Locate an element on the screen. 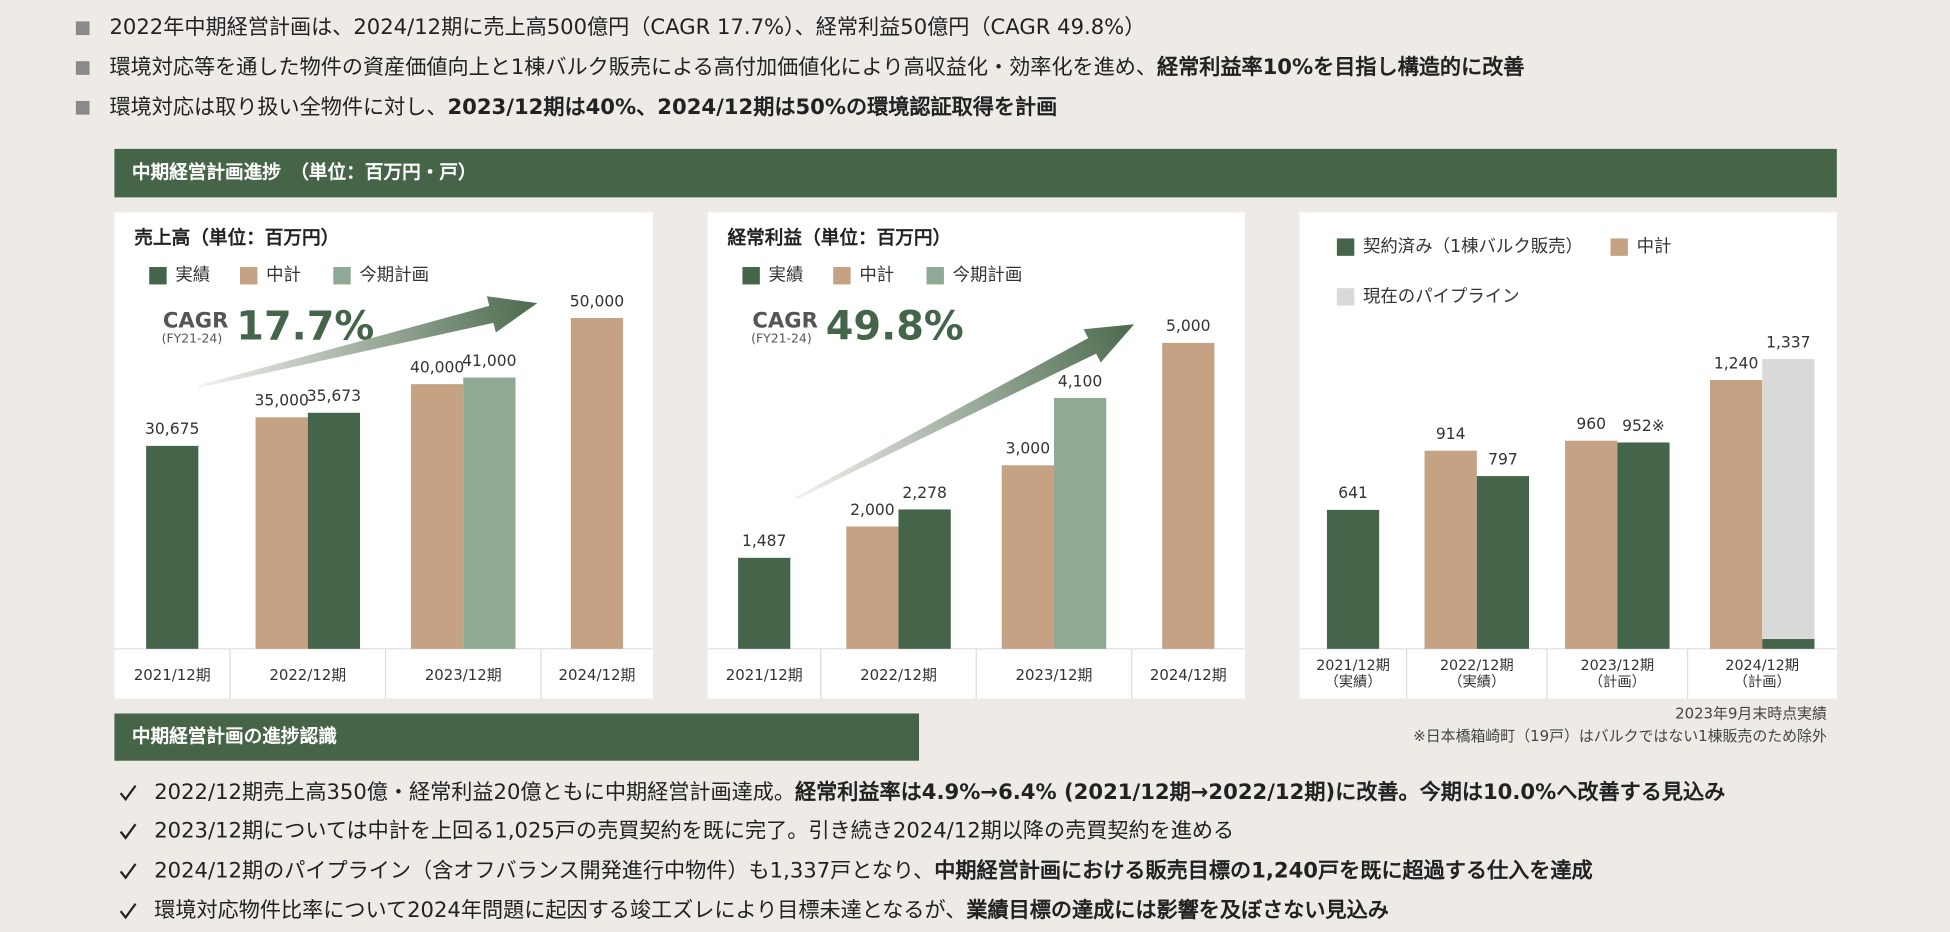  value-label: 1,337 is located at coordinates (1788, 342).